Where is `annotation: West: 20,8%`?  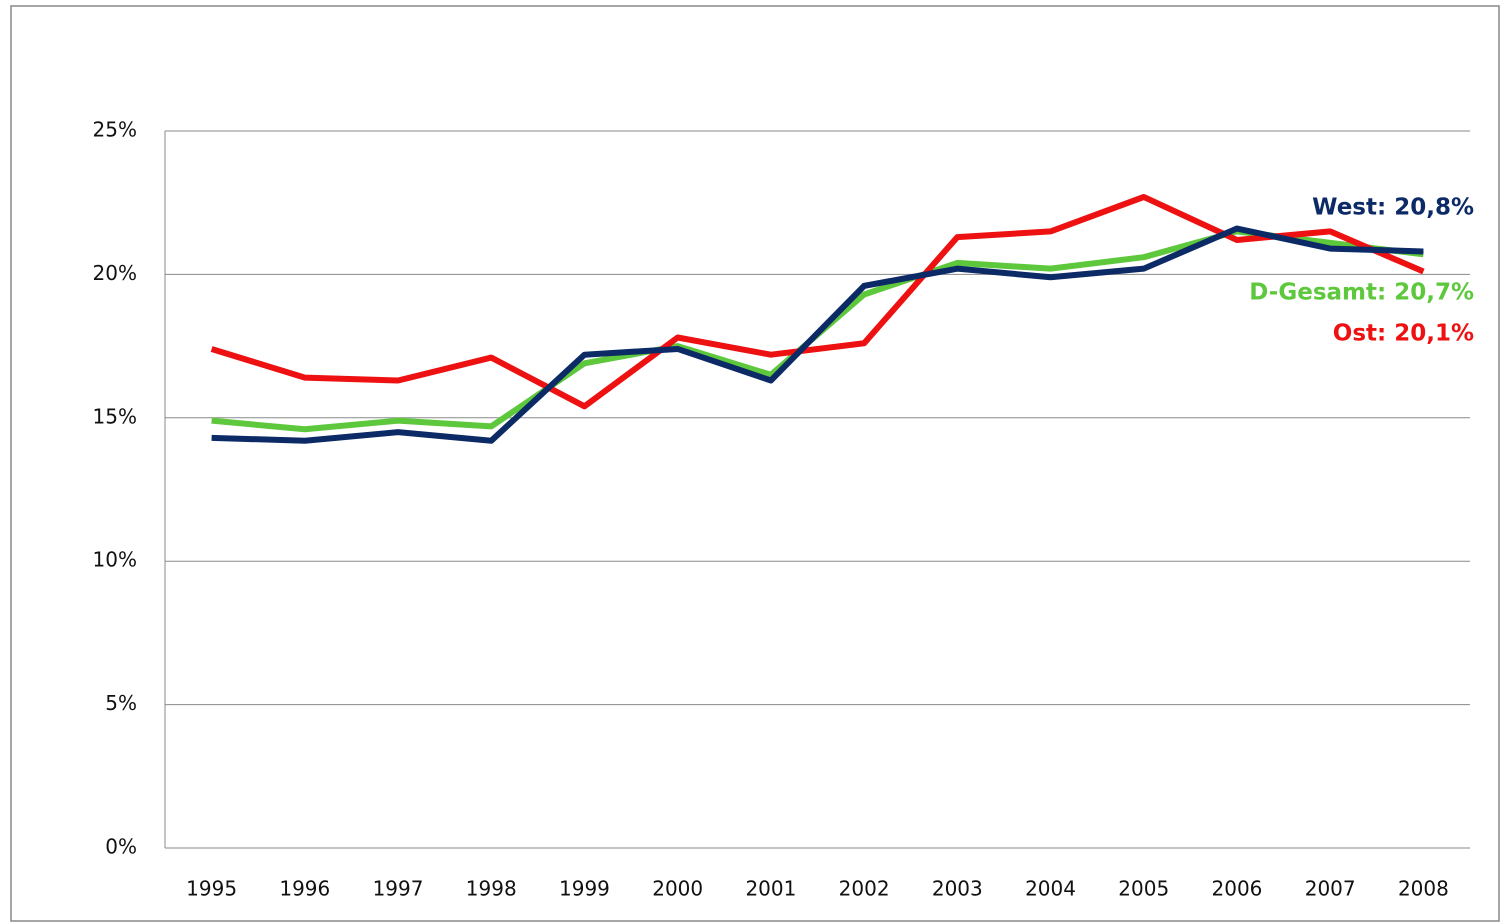
annotation: West: 20,8% is located at coordinates (1393, 208).